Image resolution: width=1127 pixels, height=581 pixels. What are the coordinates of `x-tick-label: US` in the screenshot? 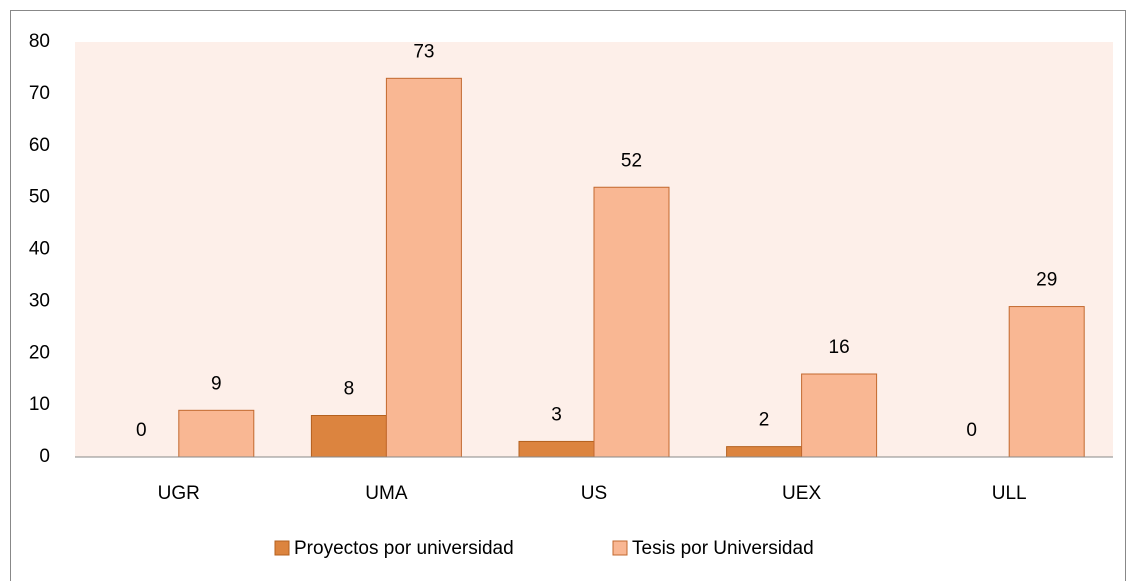 It's located at (594, 493).